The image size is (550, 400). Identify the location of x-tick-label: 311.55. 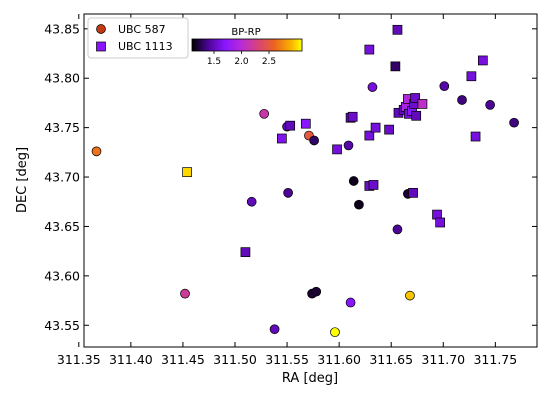
(287, 359).